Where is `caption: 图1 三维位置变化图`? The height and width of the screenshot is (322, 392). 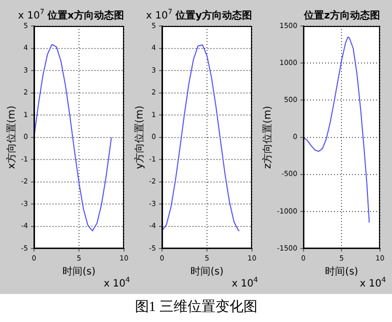 caption: 图1 三维位置变化图 is located at coordinates (196, 307).